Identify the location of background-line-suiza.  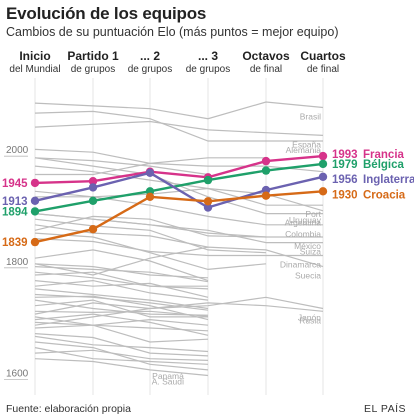
(178, 228).